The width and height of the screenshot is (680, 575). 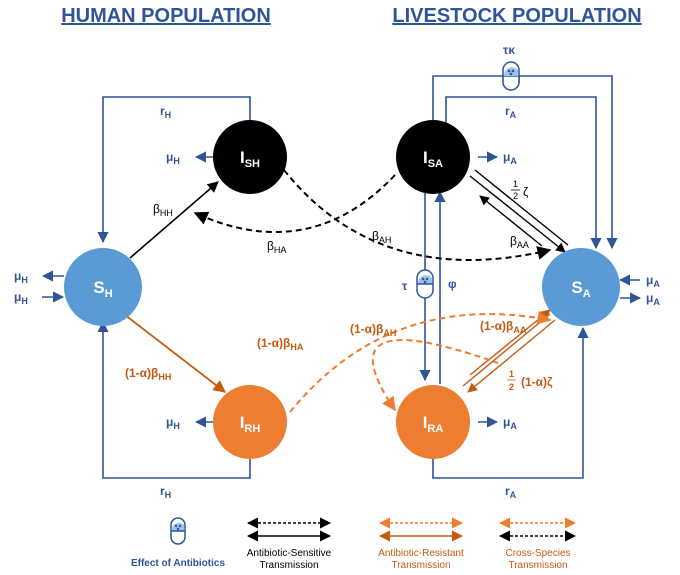 What do you see at coordinates (516, 16) in the screenshot?
I see `livestock-population-header: LIVESTOCK POPULATION` at bounding box center [516, 16].